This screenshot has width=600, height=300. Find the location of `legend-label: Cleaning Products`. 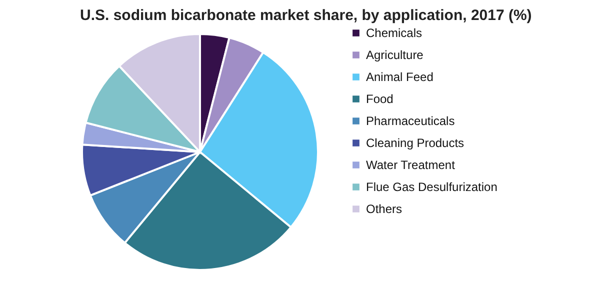

legend-label: Cleaning Products is located at coordinates (415, 143).